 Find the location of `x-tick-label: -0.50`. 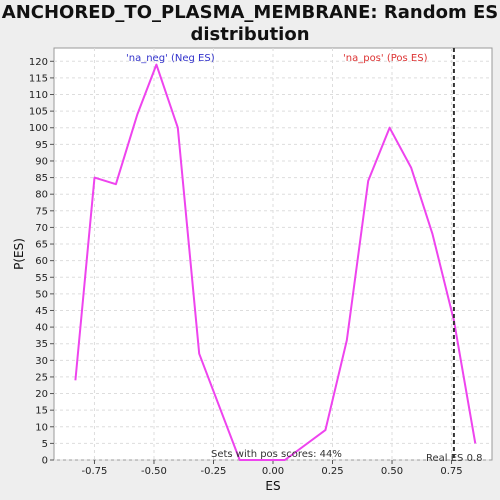

x-tick-label: -0.50 is located at coordinates (154, 471).